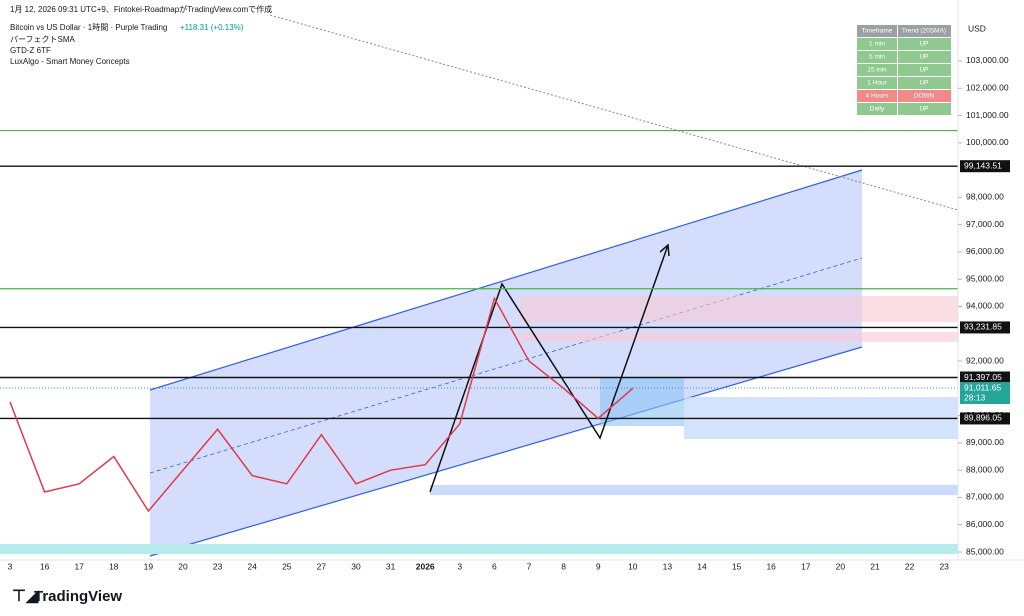 This screenshot has width=1024, height=616. Describe the element at coordinates (985, 497) in the screenshot. I see `y-tick-label: 87,000.00` at that location.